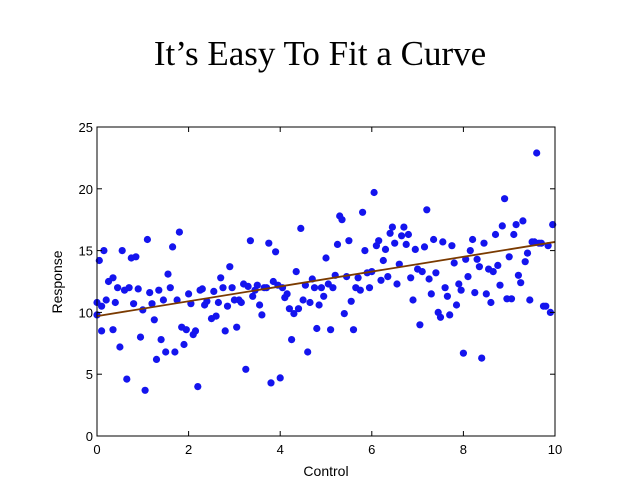 Image resolution: width=640 pixels, height=480 pixels. Describe the element at coordinates (86, 312) in the screenshot. I see `y-tick-label: 10` at that location.